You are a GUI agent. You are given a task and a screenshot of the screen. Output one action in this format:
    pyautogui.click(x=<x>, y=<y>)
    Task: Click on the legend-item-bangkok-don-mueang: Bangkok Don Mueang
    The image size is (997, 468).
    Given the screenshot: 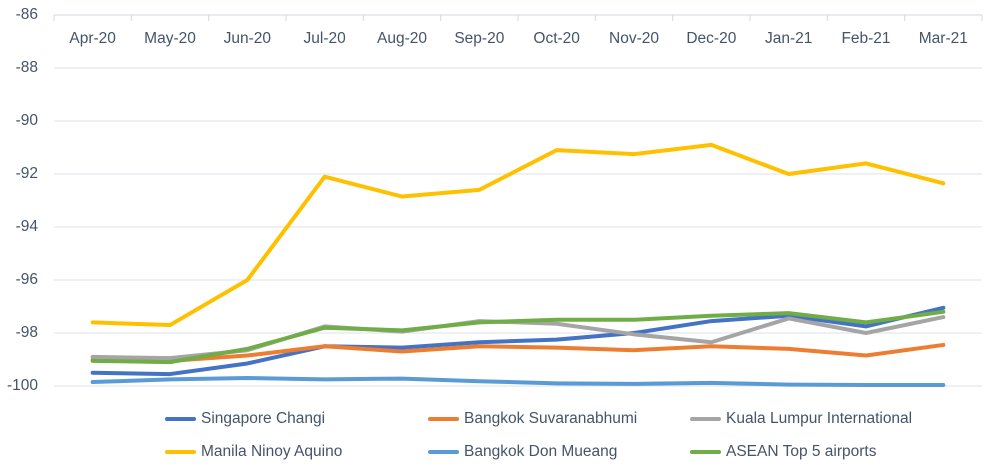 What is the action you would take?
    pyautogui.click(x=522, y=452)
    